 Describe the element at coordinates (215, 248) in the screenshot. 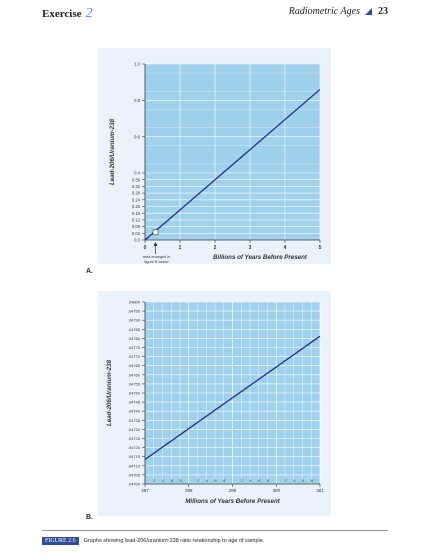

I see `x-tick-label-a: 2` at that location.